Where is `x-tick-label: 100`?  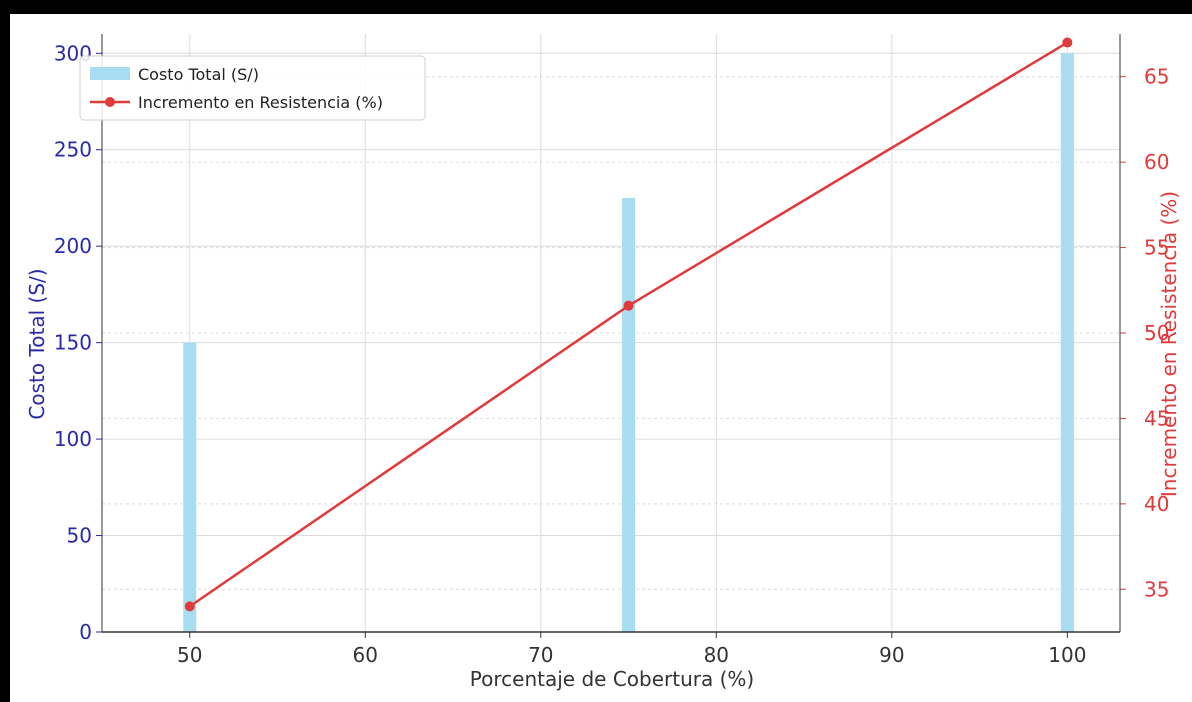 x-tick-label: 100 is located at coordinates (1067, 655).